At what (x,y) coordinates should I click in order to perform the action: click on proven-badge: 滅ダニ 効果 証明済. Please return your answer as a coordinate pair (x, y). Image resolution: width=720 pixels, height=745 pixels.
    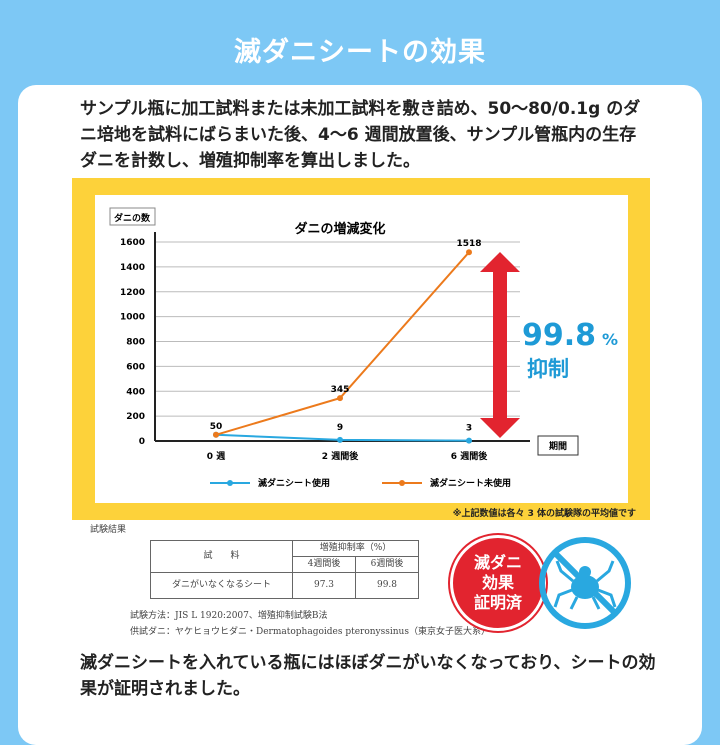
    Looking at the image, I should click on (498, 583).